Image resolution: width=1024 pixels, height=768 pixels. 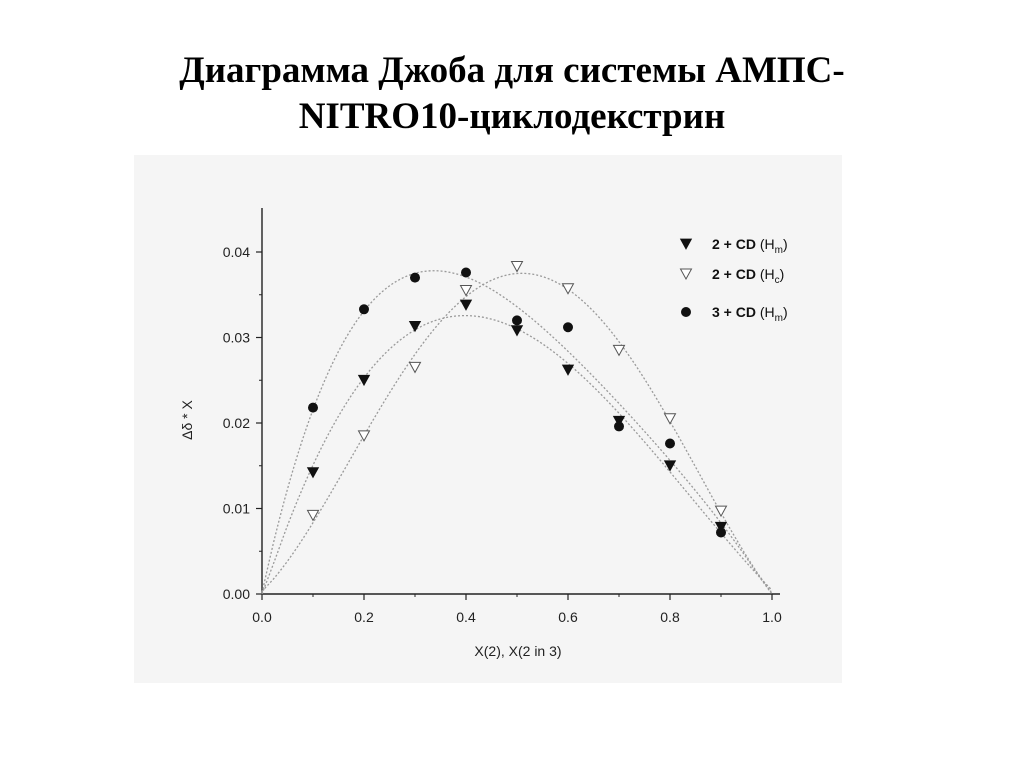 I want to click on legend: 2 + CD (Hm) 2 + CD (Hc) 3 + CD (Hm), so click(x=733, y=280).